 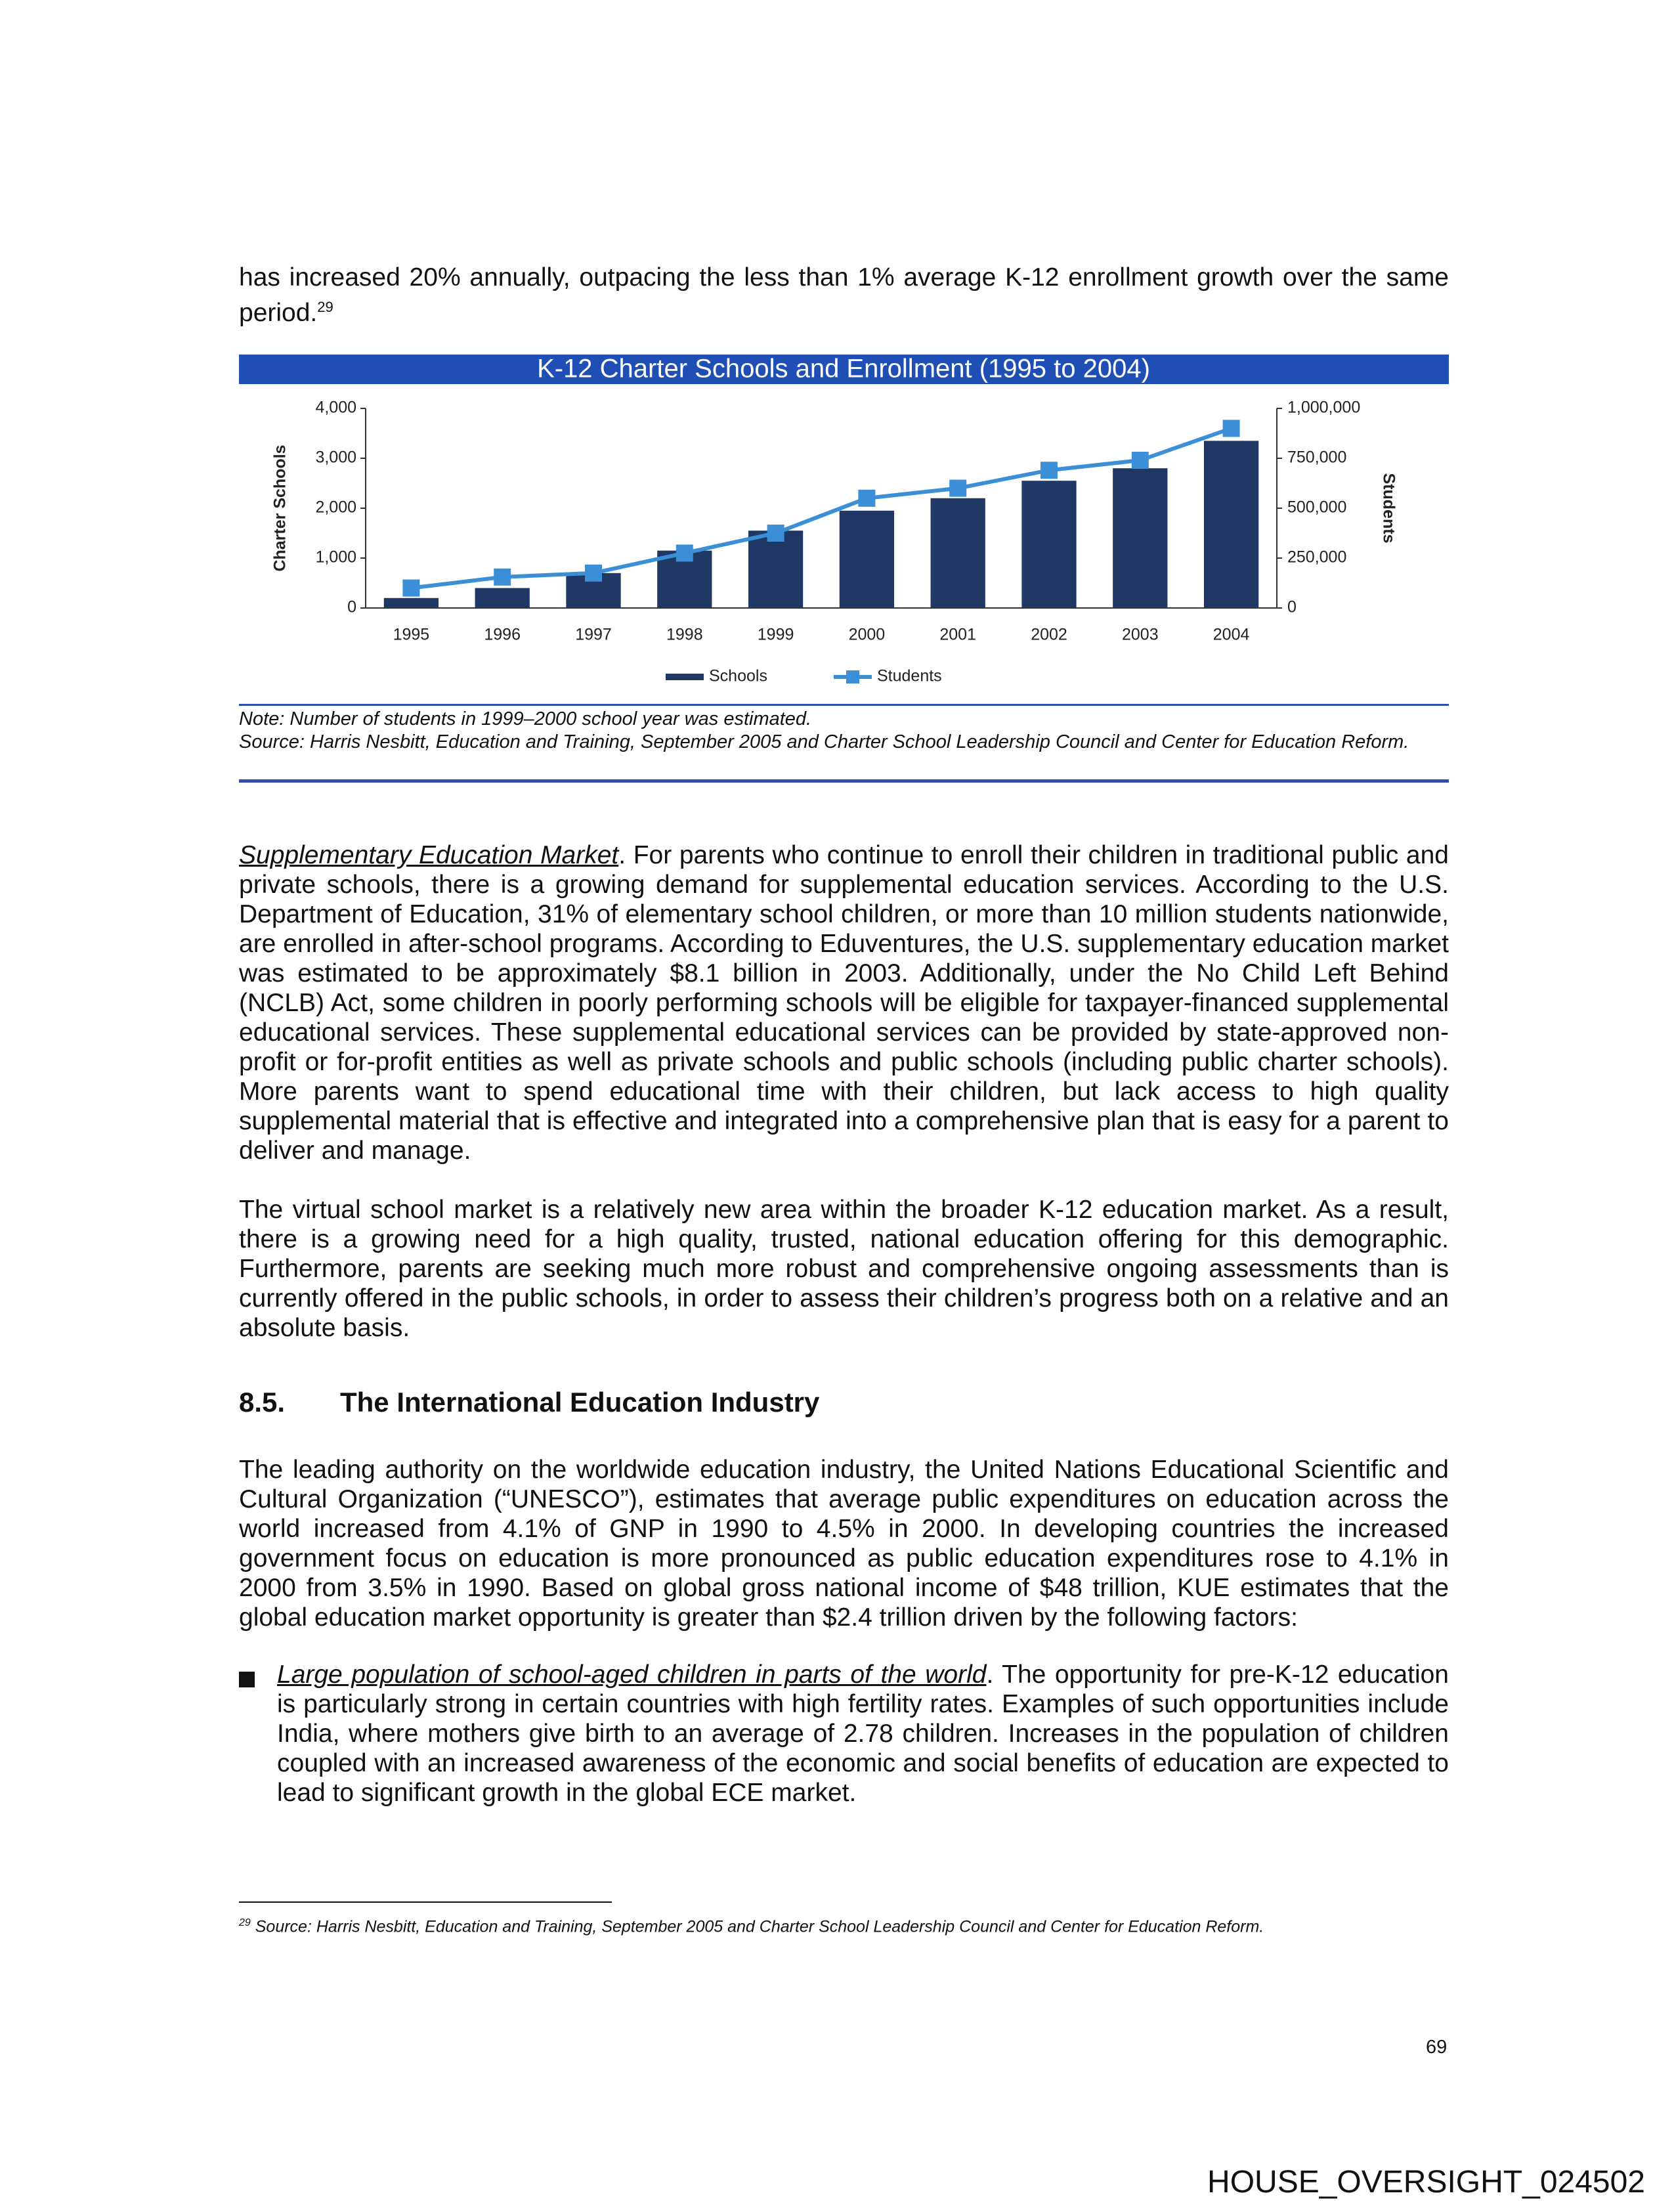 What do you see at coordinates (262, 1403) in the screenshot?
I see `section-number: 8.5.` at bounding box center [262, 1403].